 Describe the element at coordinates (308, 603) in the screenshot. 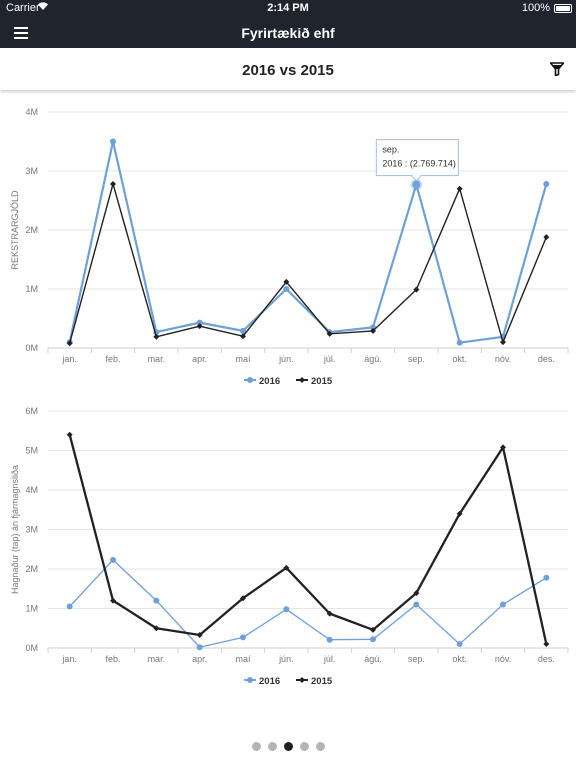

I see `series-line-2016` at that location.